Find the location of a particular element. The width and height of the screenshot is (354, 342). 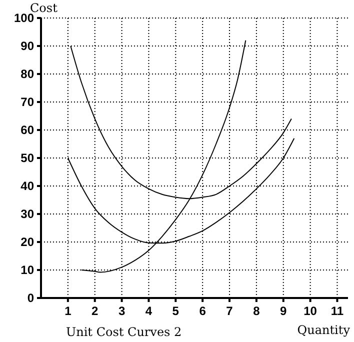

x-tick-label: 6 is located at coordinates (202, 311).